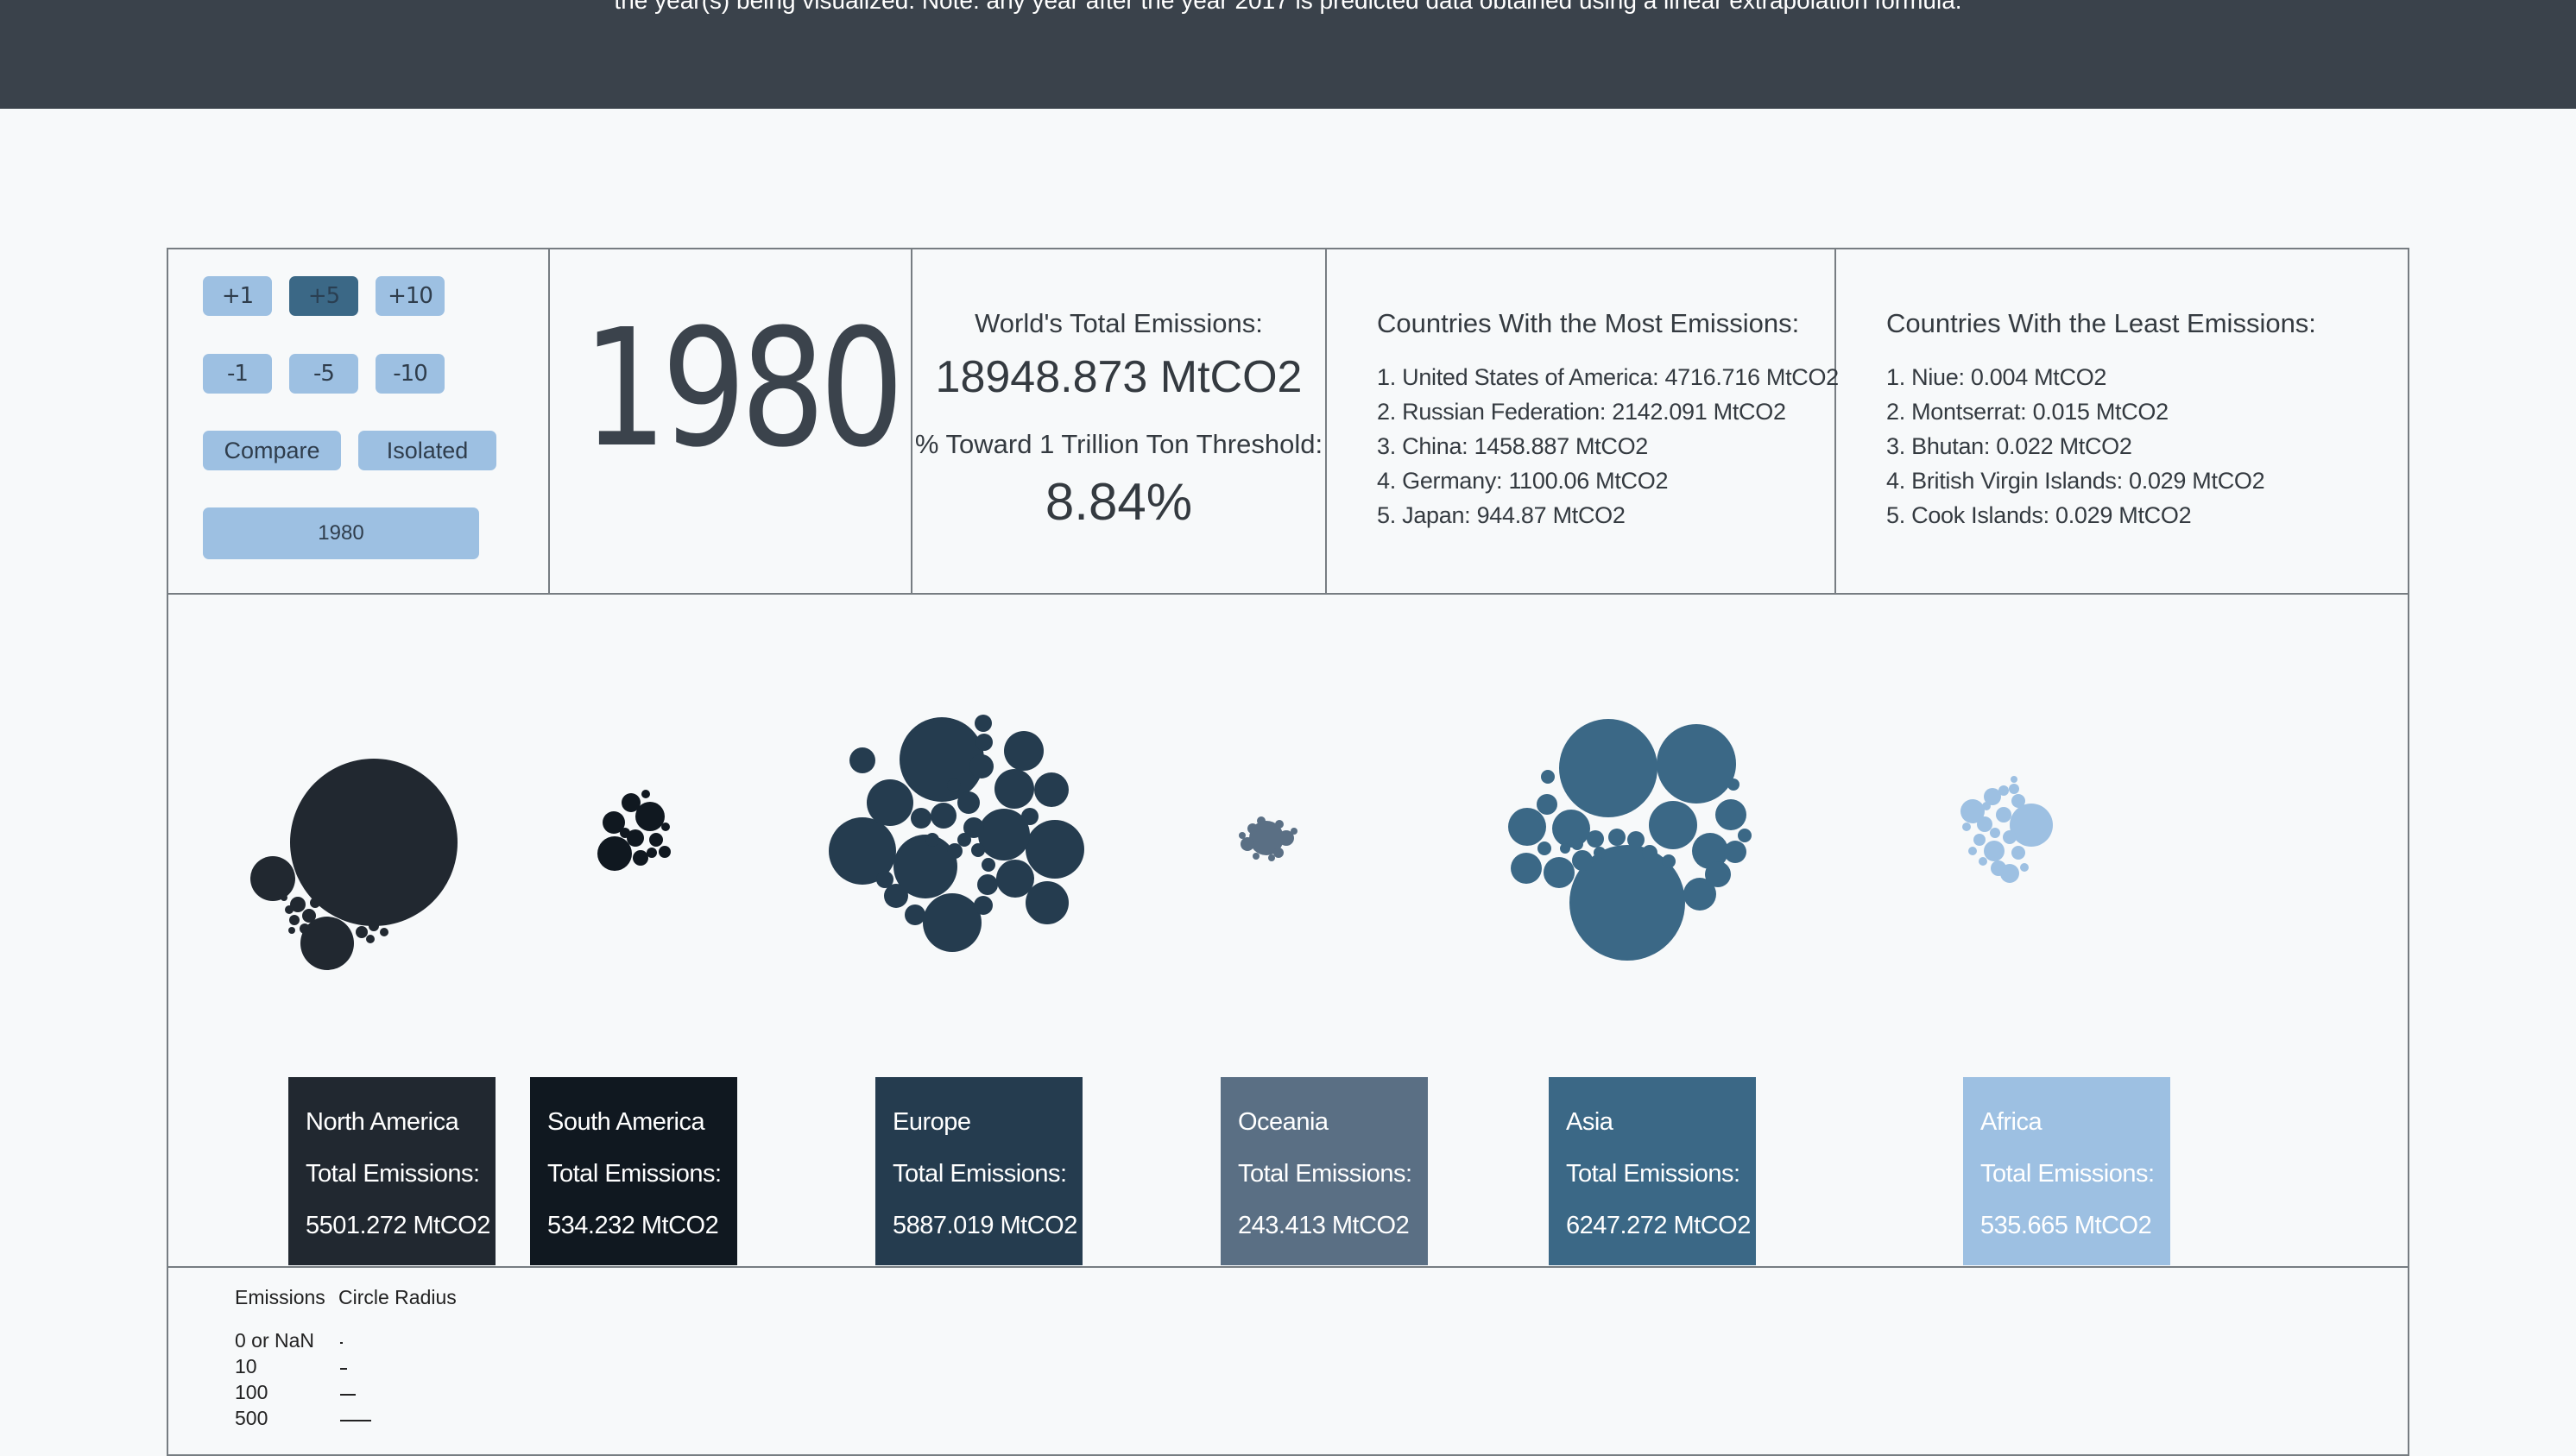  I want to click on minus-10-button: -10, so click(410, 374).